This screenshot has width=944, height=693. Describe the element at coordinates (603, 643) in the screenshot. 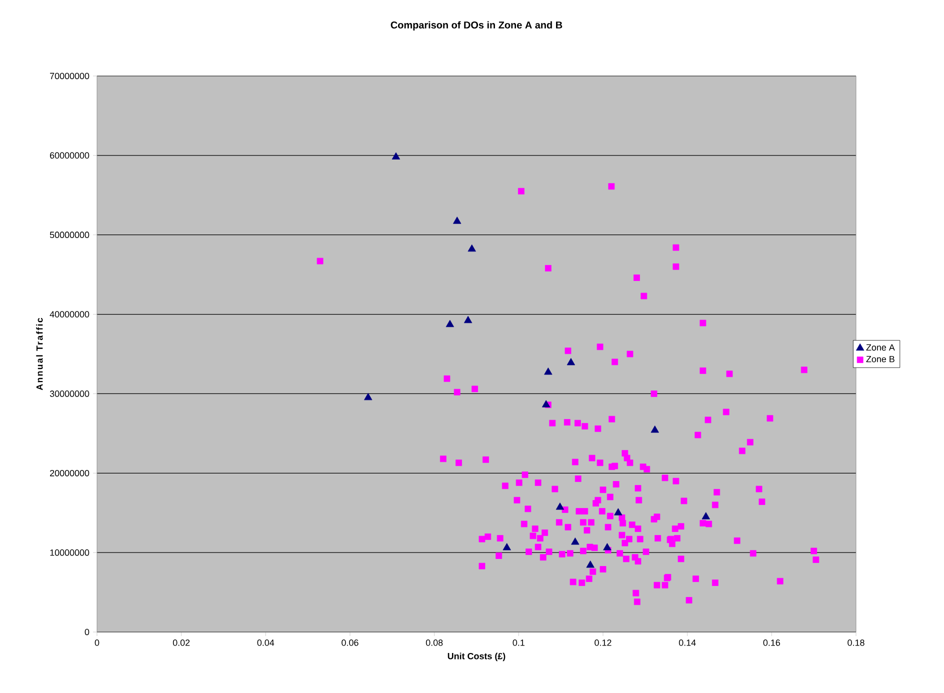

I see `x-tick-label: 0.12` at that location.